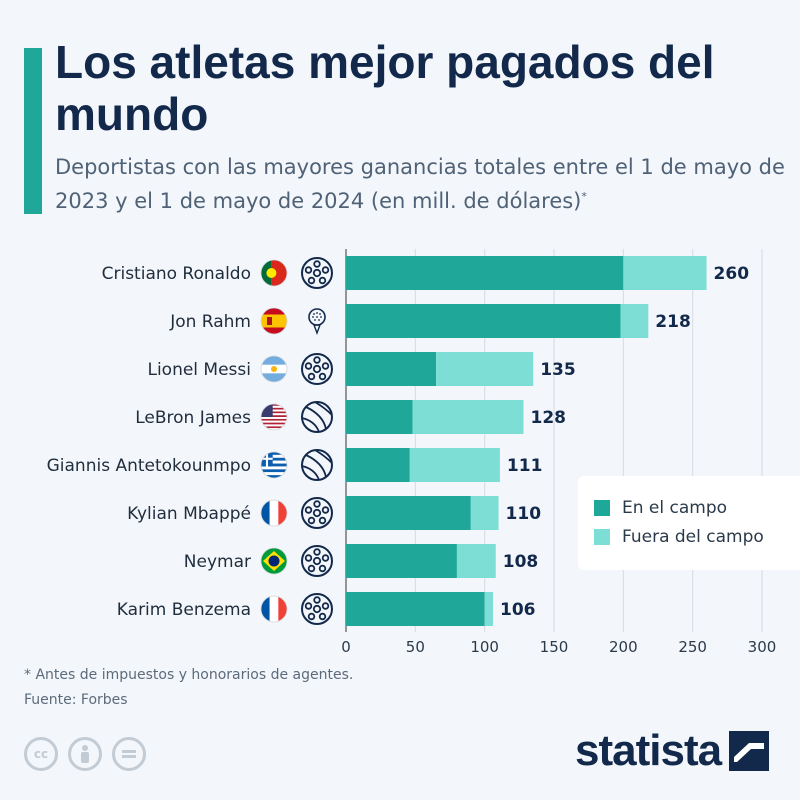  I want to click on greece-flag-icon, so click(274, 465).